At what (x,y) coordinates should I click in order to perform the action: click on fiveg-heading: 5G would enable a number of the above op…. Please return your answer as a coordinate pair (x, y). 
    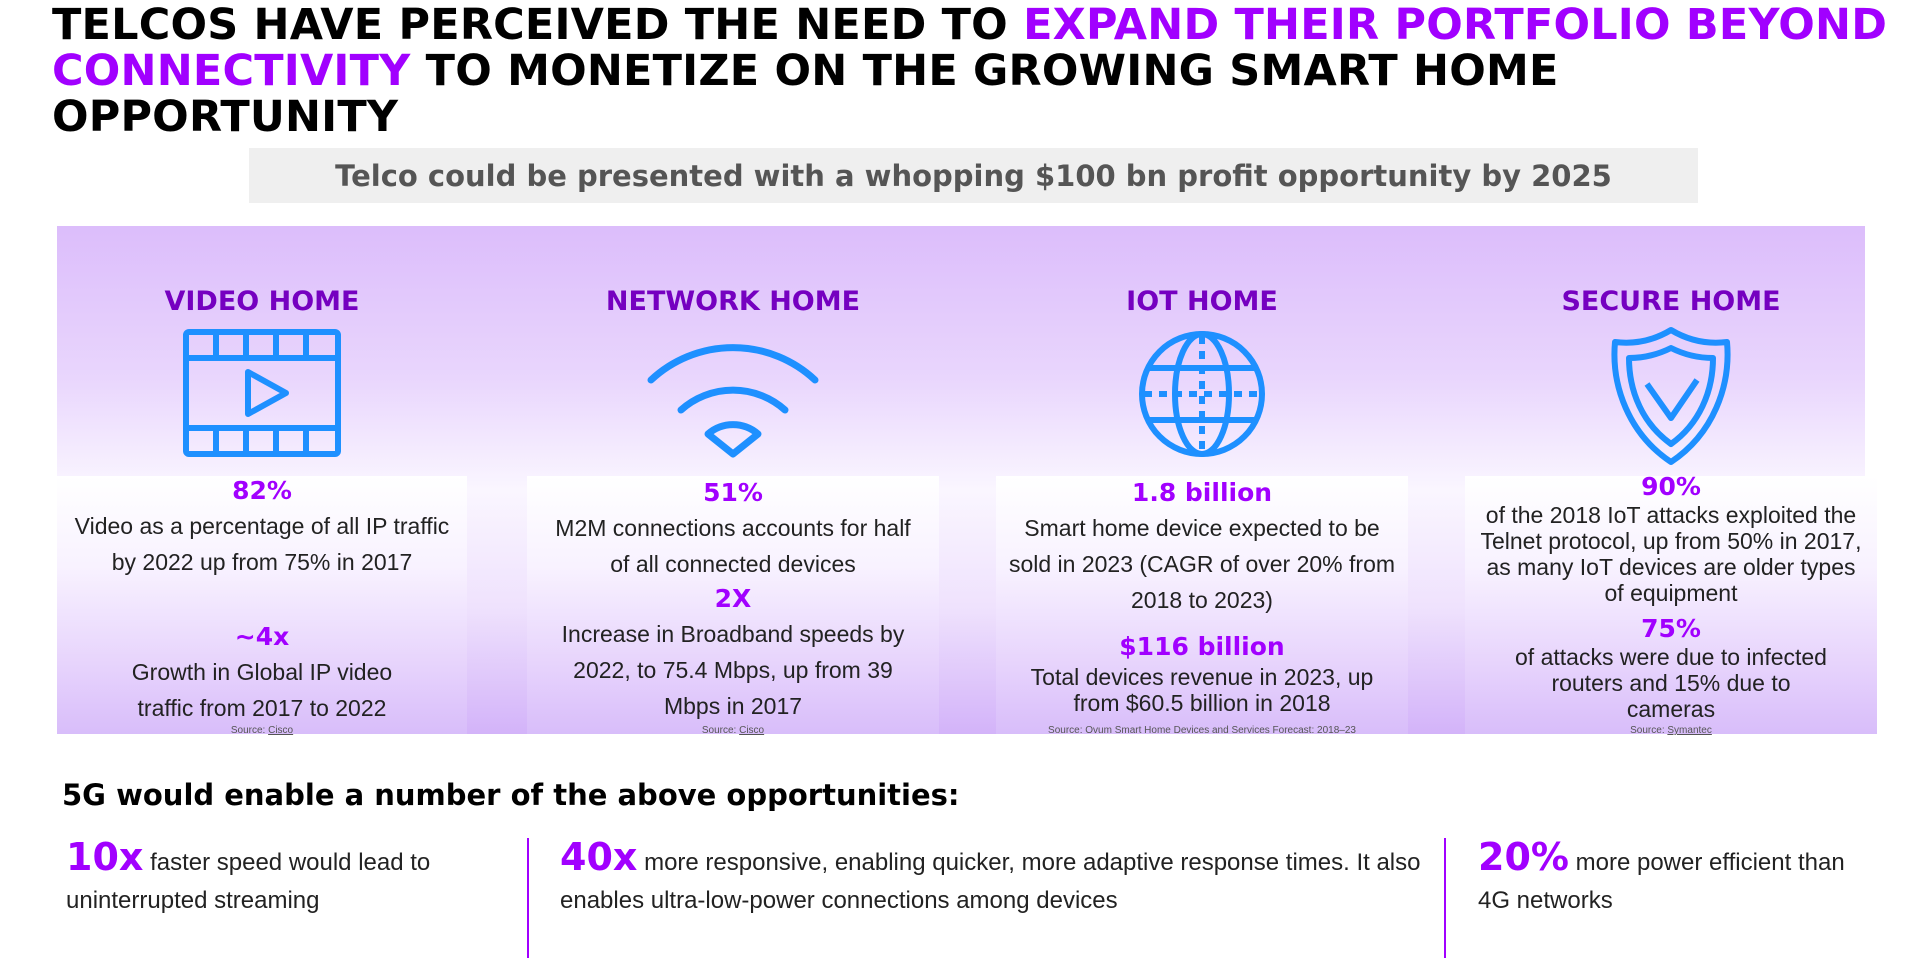
    Looking at the image, I should click on (511, 795).